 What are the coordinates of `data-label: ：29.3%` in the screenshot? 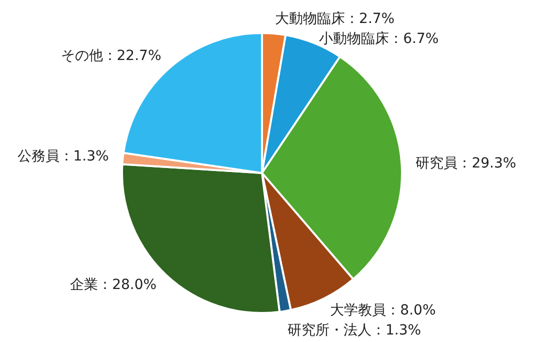 It's located at (487, 163).